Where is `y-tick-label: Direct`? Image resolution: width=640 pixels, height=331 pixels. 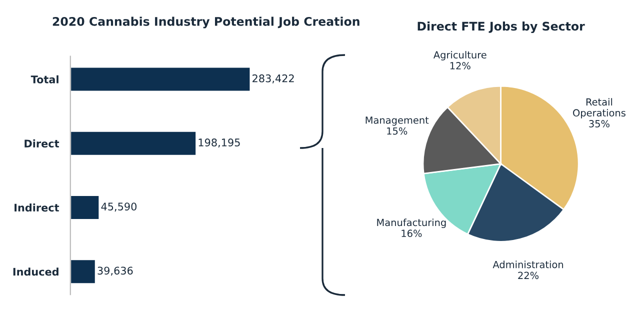
y-tick-label: Direct is located at coordinates (42, 143).